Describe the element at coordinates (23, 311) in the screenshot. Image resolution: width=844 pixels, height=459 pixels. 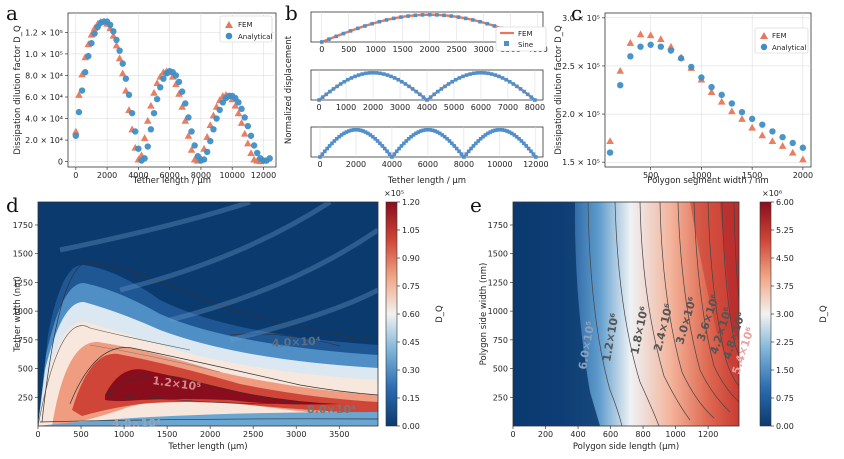
I see `panel-d-ytick-label: 1000` at that location.